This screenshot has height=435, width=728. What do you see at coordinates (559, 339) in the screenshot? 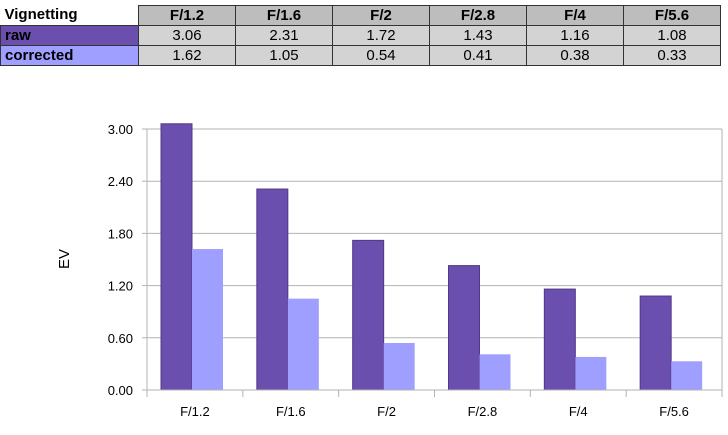
I see `bar-raw-f4` at bounding box center [559, 339].